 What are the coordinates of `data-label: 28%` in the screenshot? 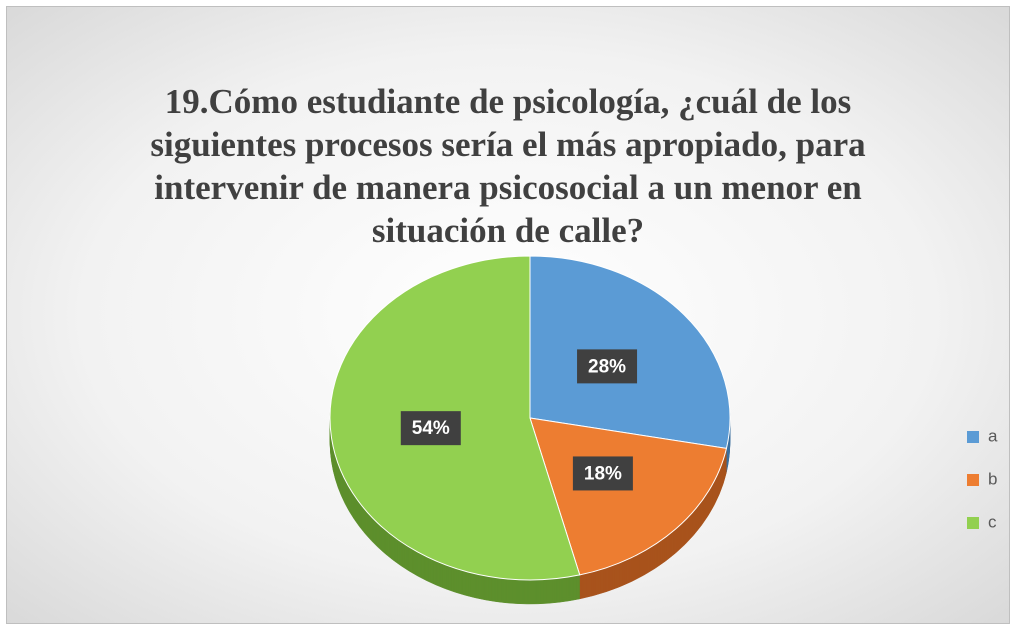 It's located at (607, 366).